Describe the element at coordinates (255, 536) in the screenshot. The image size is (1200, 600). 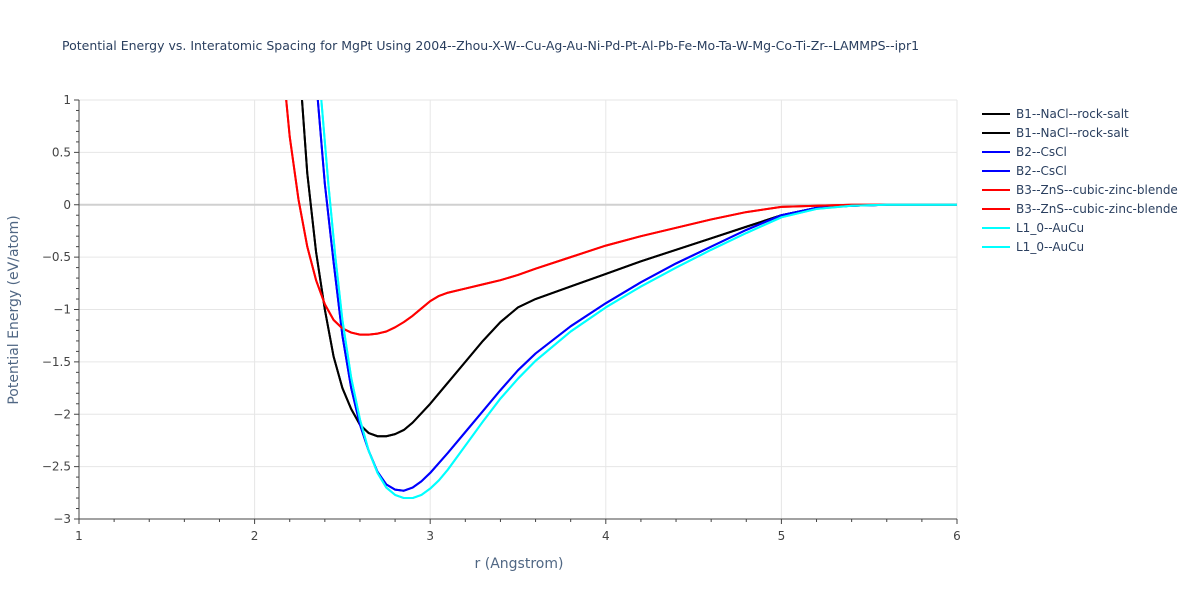
I see `x-tick-label: 2` at that location.